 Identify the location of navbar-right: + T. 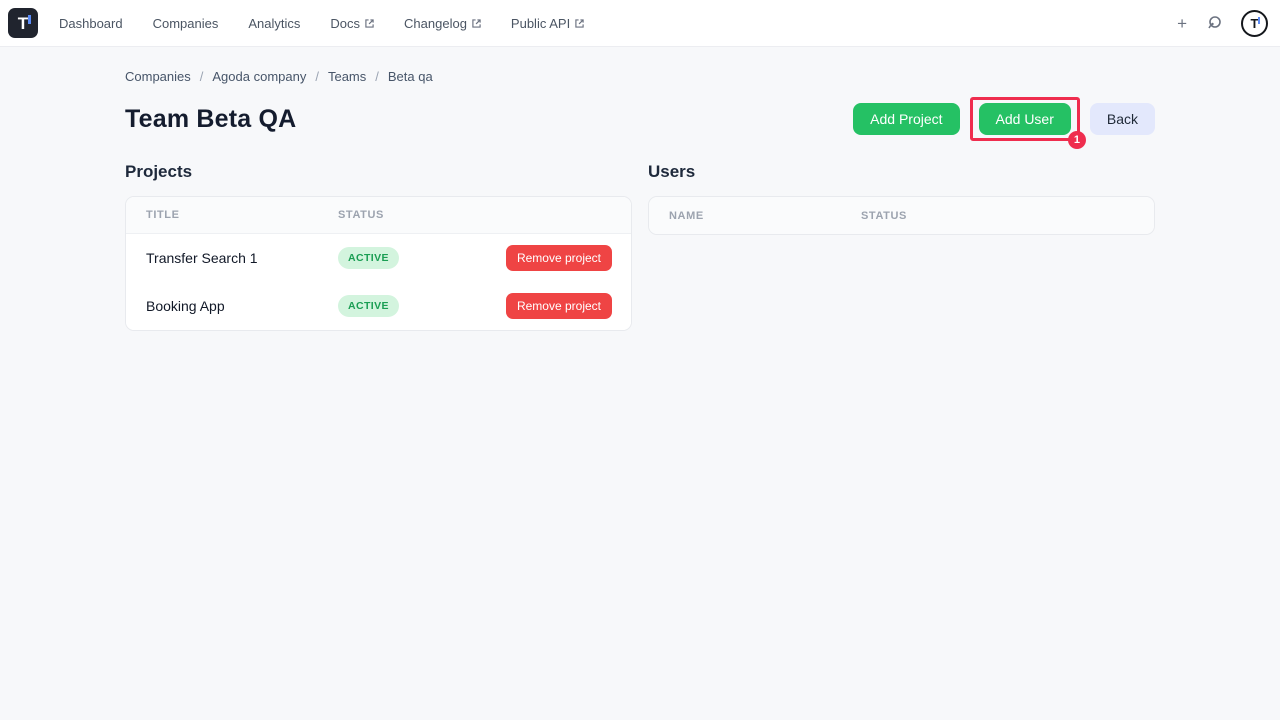
(1222, 23).